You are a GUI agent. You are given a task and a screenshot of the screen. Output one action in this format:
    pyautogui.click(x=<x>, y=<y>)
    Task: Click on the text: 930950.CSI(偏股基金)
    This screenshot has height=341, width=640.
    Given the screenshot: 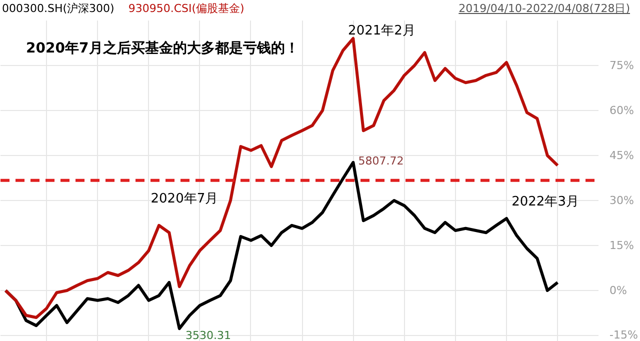 What is the action you would take?
    pyautogui.click(x=186, y=8)
    